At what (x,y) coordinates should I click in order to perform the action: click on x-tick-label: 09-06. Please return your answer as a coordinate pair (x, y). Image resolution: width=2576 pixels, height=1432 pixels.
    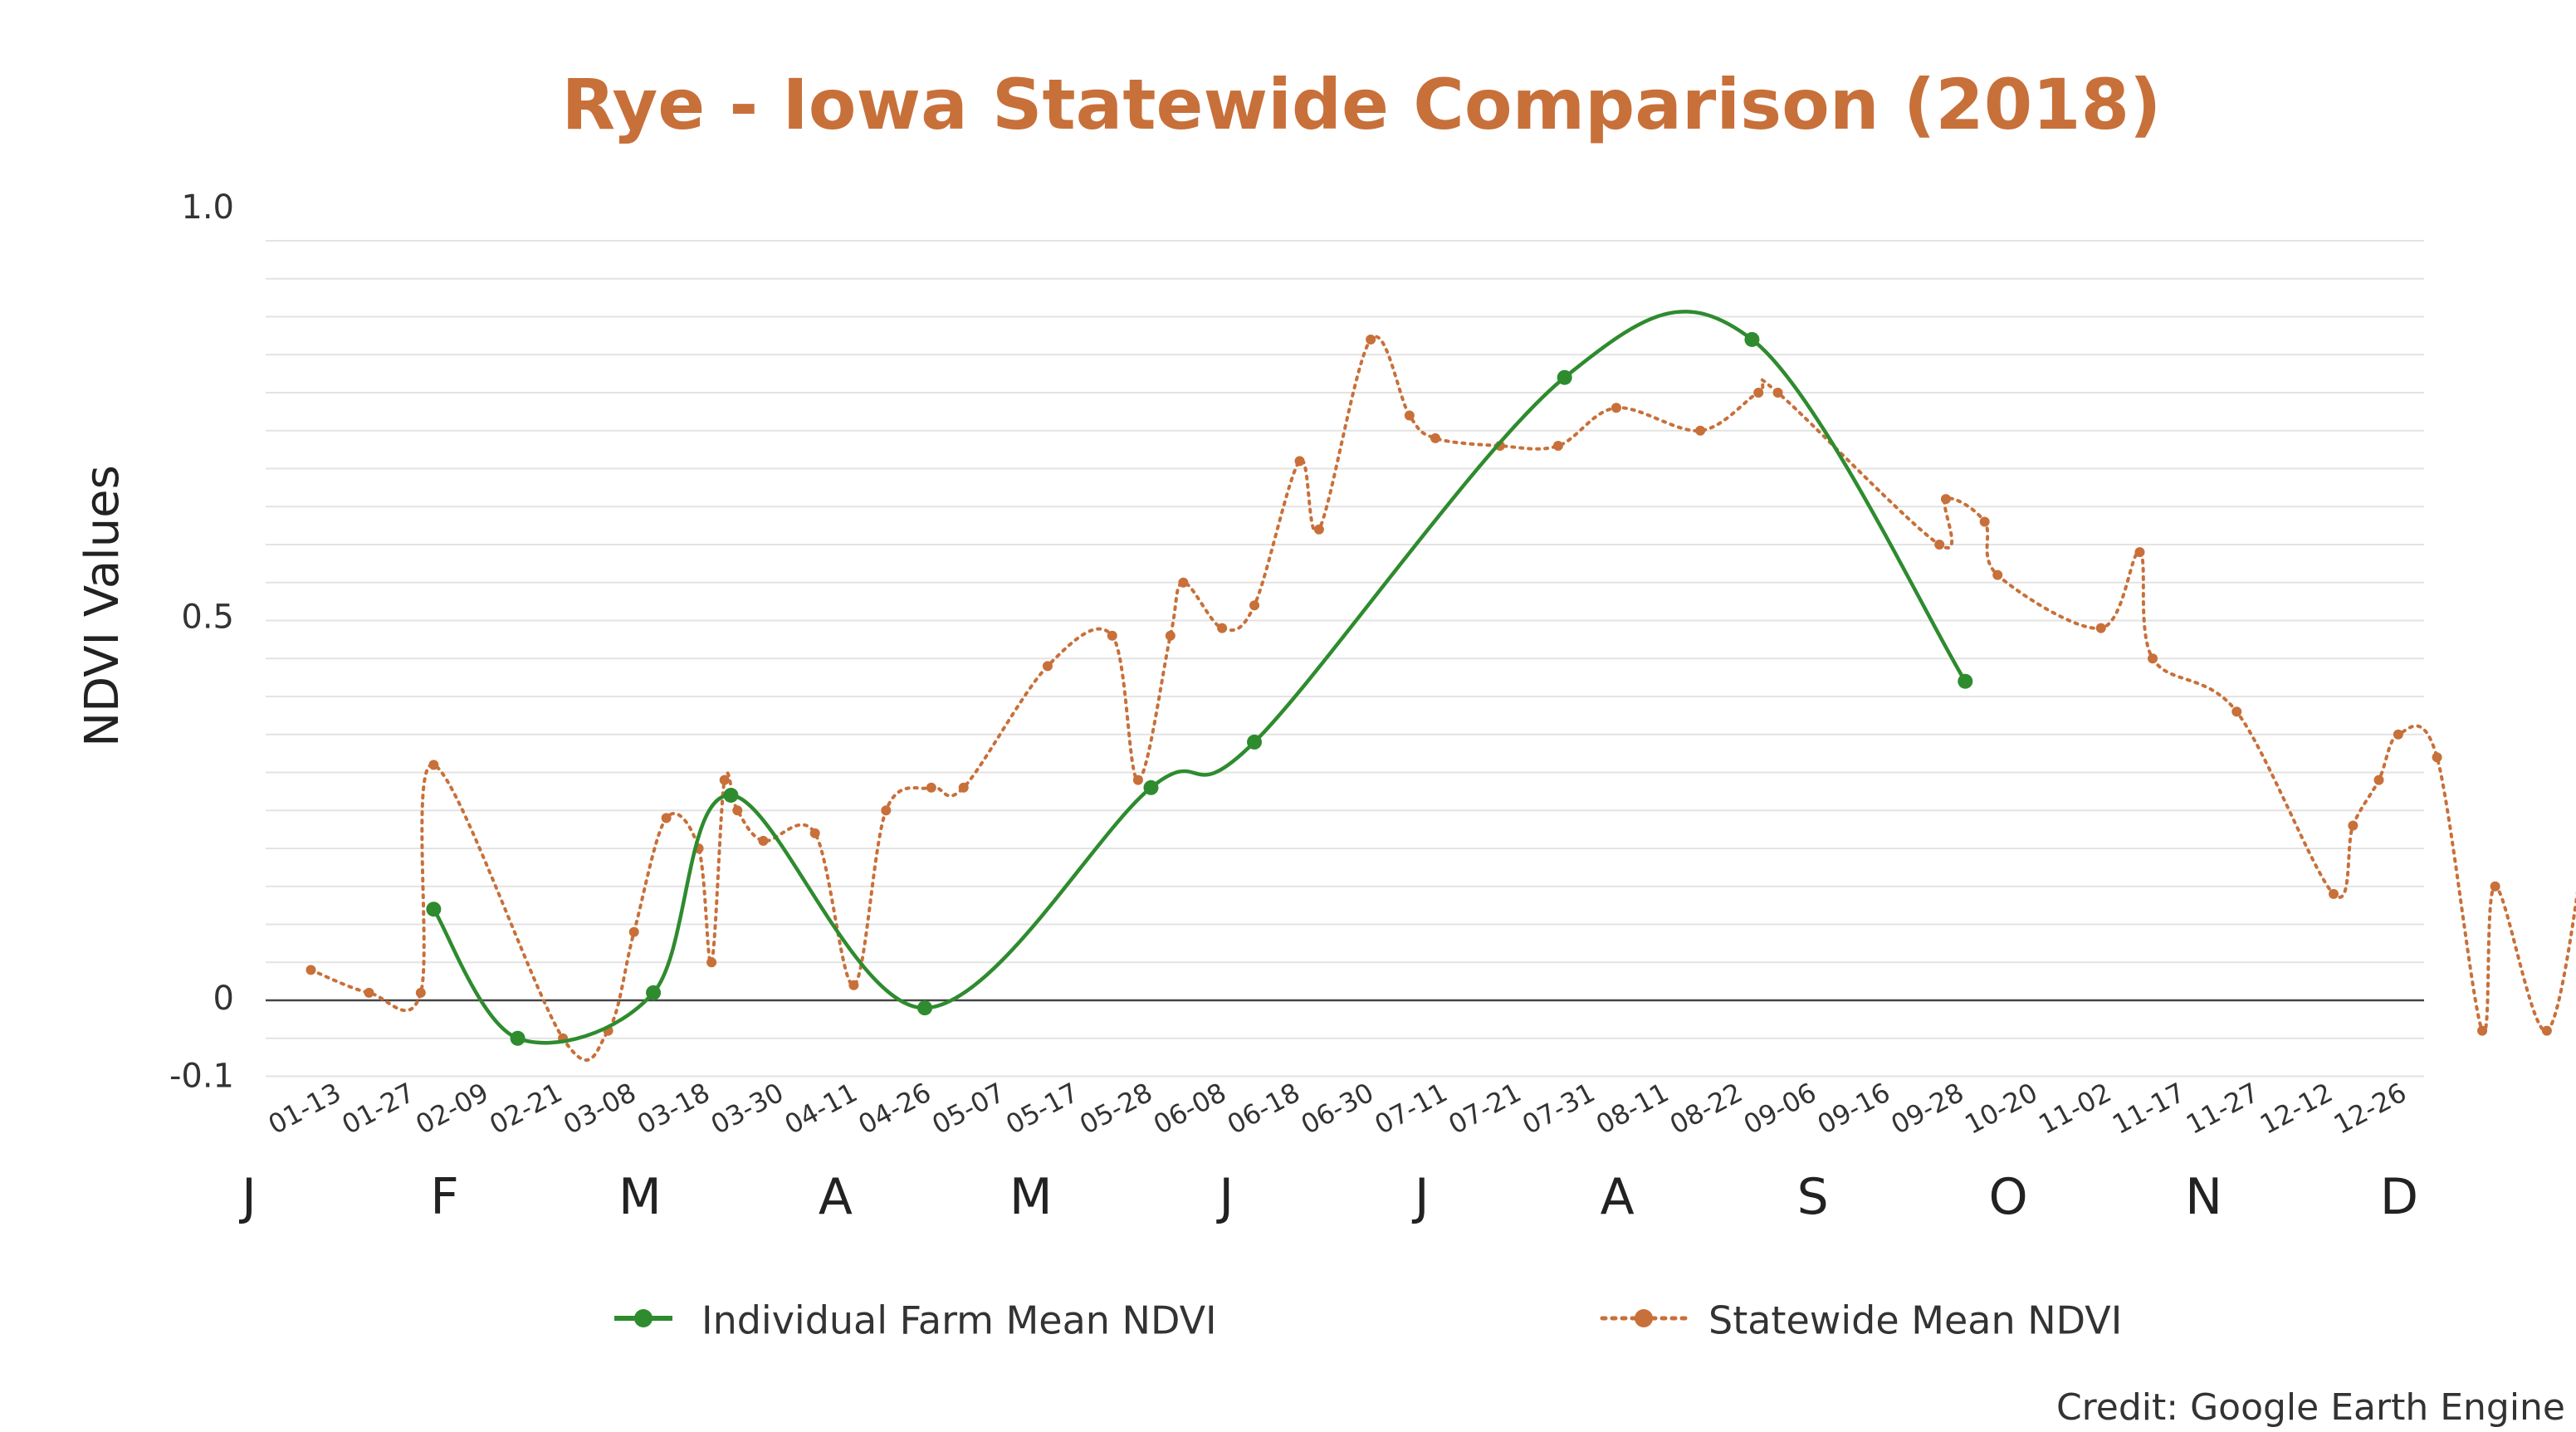
    Looking at the image, I should click on (1779, 1109).